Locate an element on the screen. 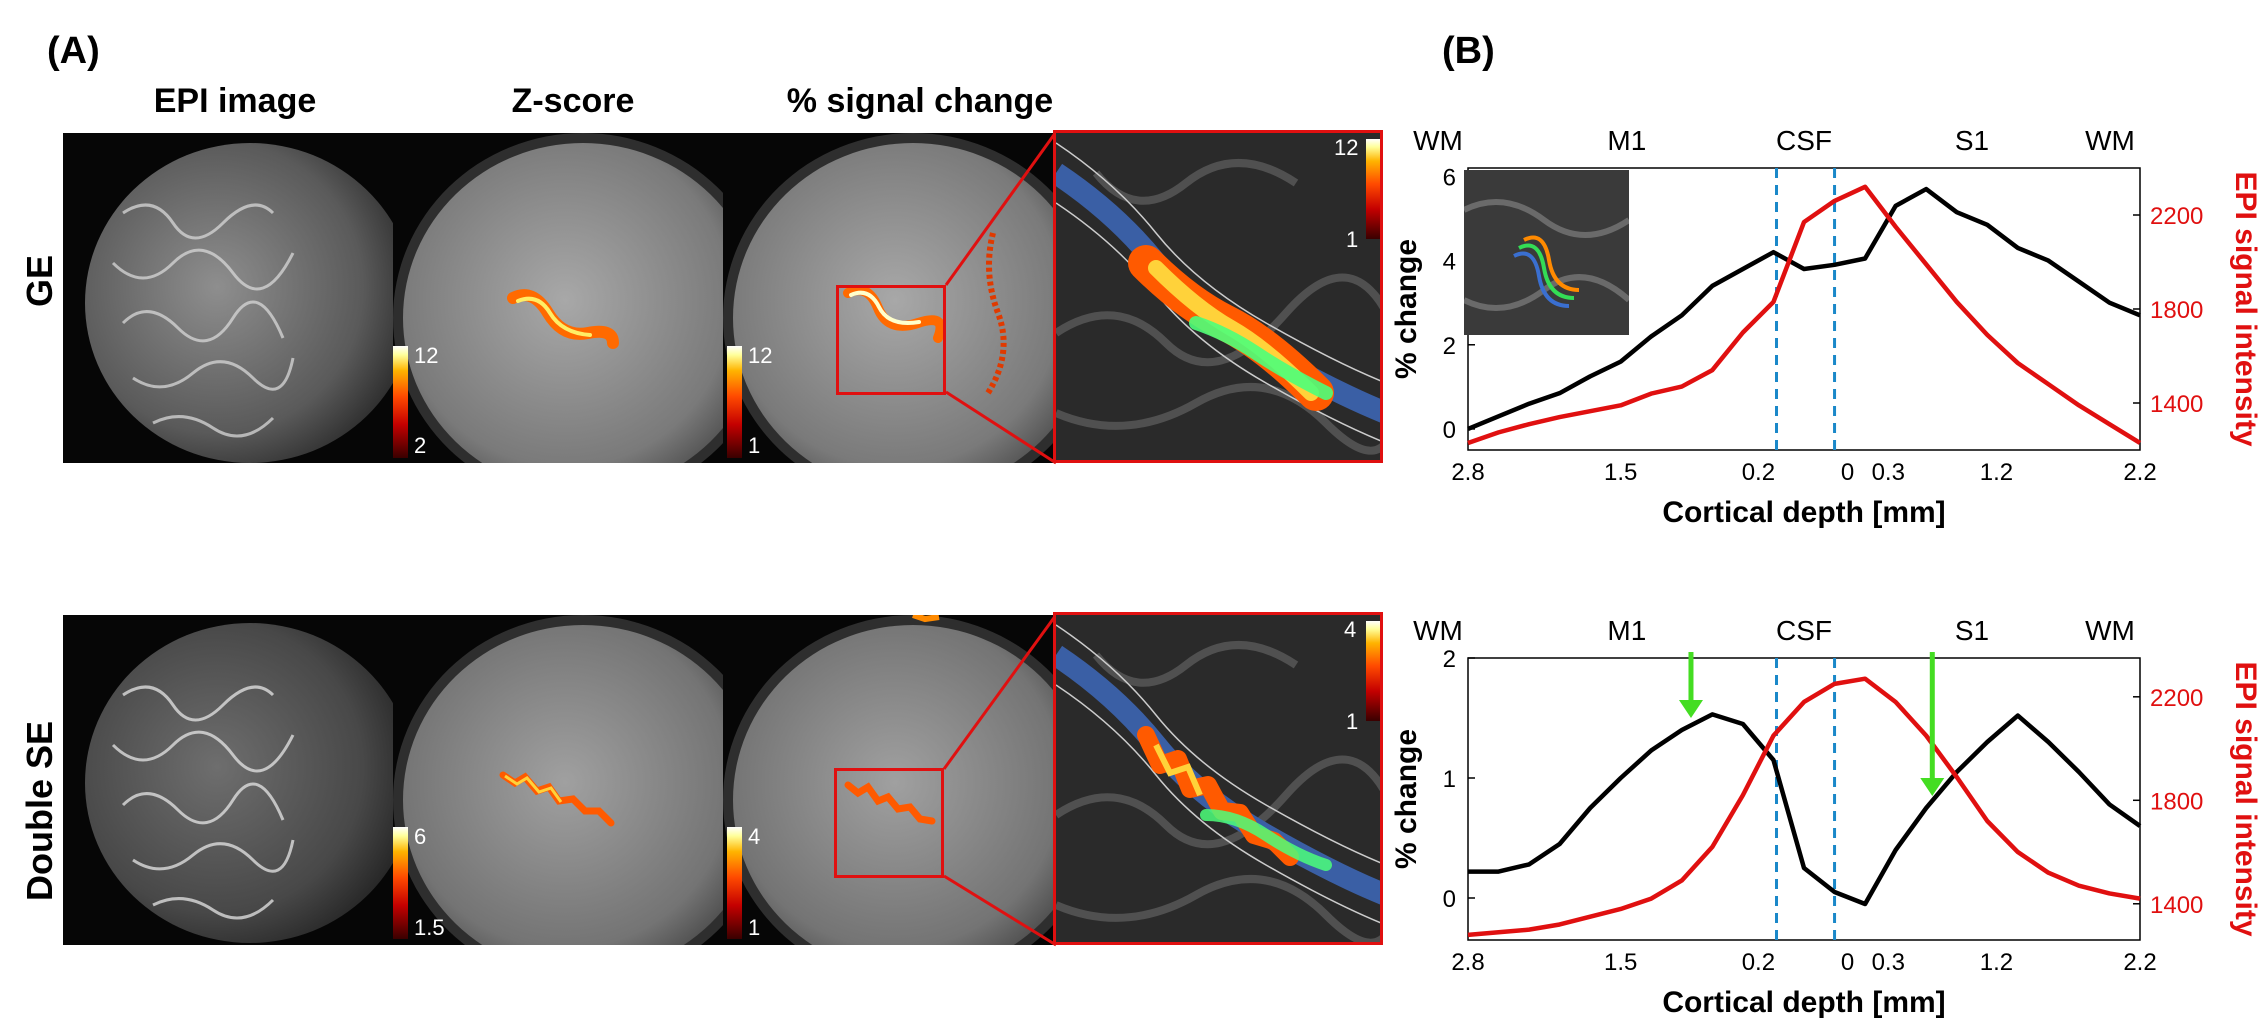 The height and width of the screenshot is (1030, 2263). c0-xtick-label: 0 is located at coordinates (1847, 472).